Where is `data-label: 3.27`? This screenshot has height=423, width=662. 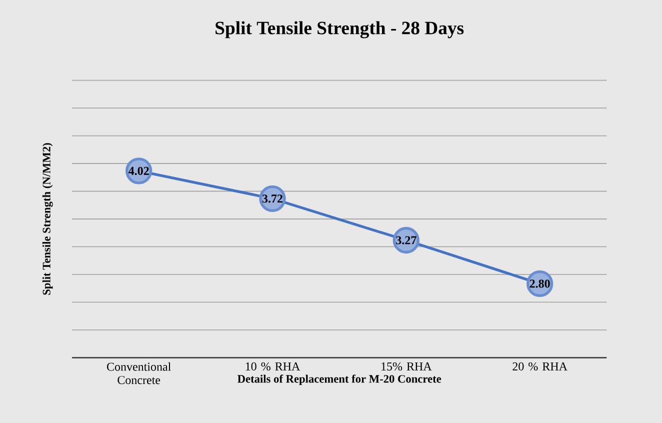
data-label: 3.27 is located at coordinates (406, 240).